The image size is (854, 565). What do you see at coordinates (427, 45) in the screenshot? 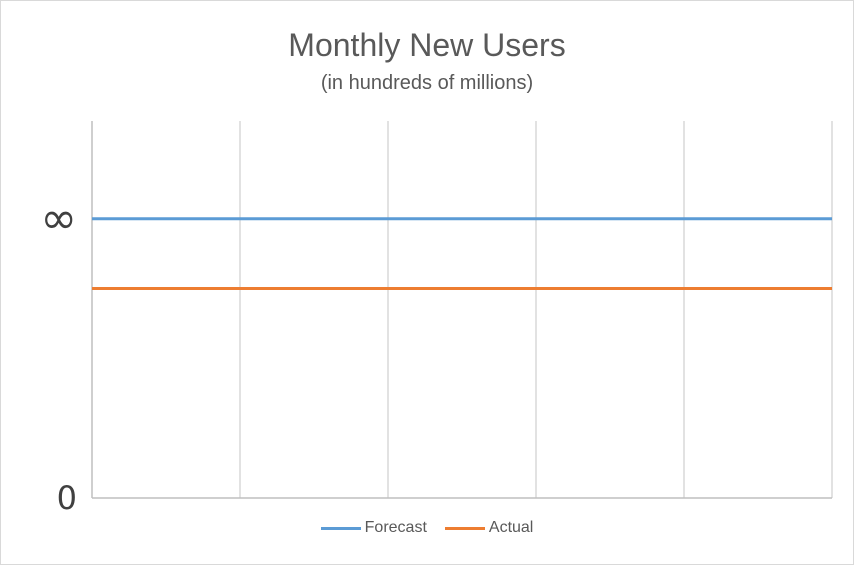
I see `chart-title: Monthly New Users` at bounding box center [427, 45].